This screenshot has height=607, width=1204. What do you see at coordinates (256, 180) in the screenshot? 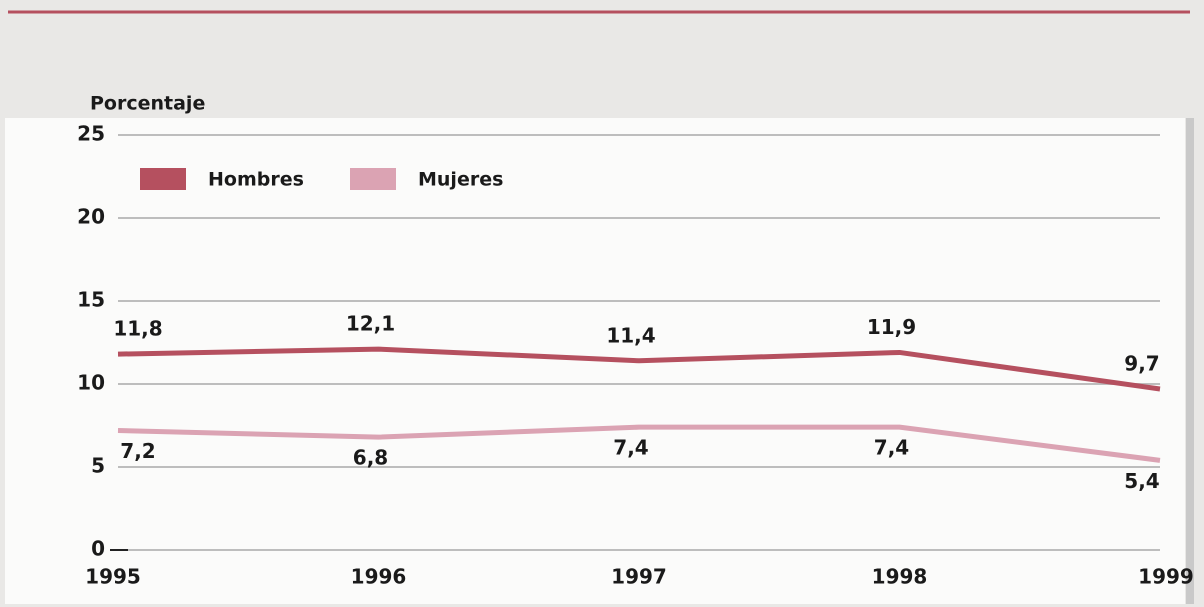
I see `legend-label: Hombres` at bounding box center [256, 180].